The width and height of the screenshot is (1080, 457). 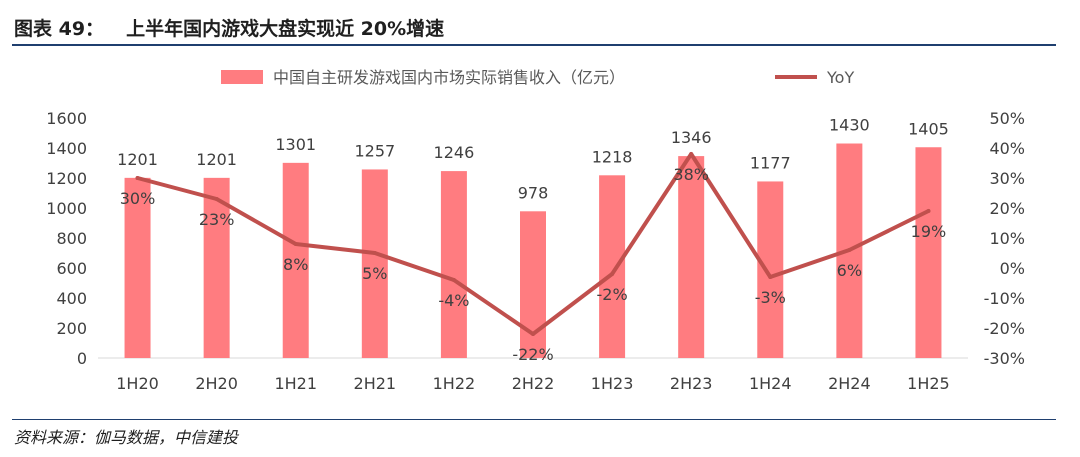 I want to click on x-tick-label: 1H24, so click(x=770, y=383).